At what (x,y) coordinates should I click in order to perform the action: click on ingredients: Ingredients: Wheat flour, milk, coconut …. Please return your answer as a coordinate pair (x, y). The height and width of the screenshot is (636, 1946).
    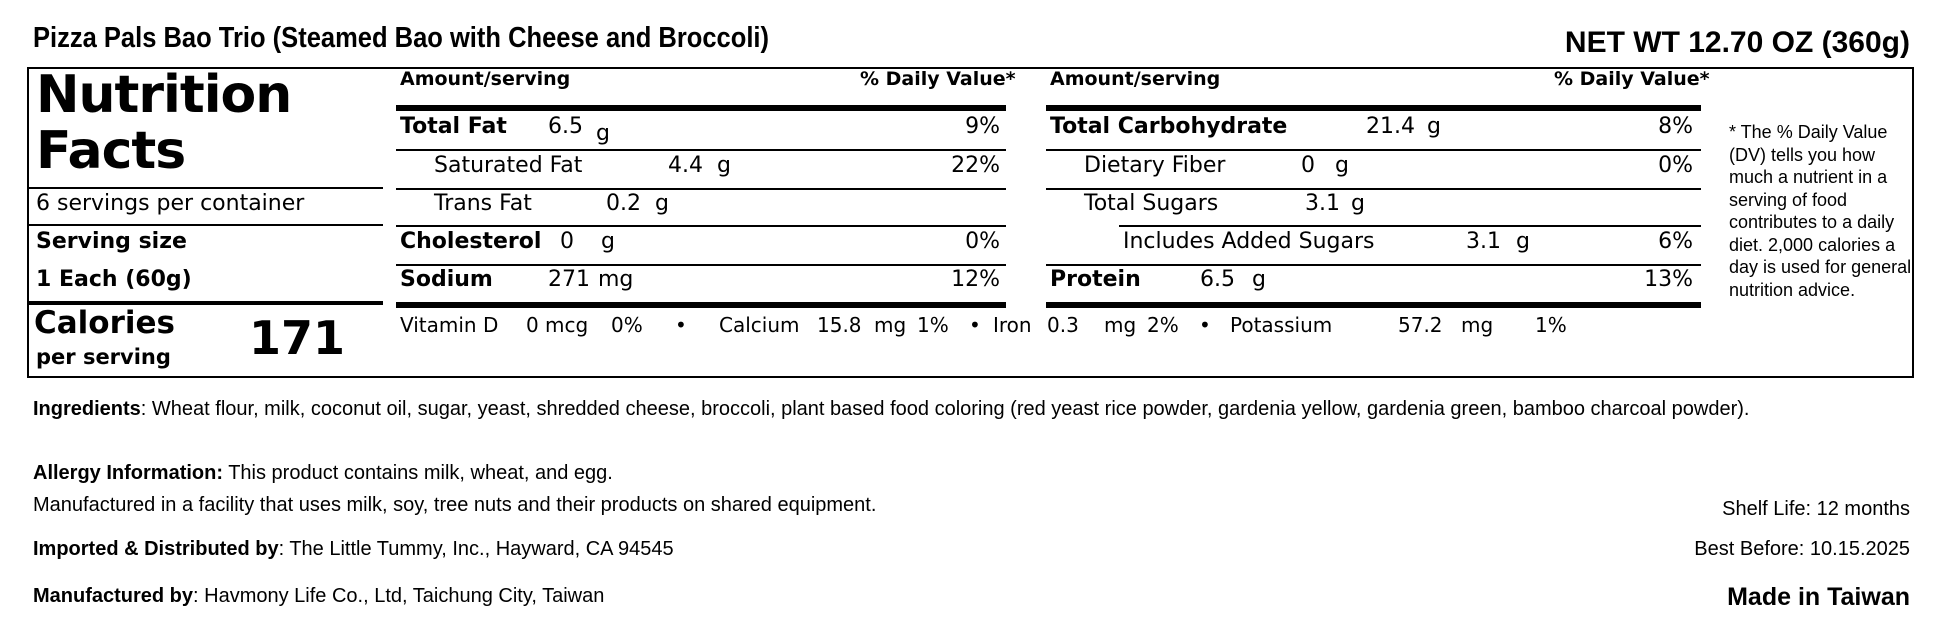
    Looking at the image, I should click on (973, 409).